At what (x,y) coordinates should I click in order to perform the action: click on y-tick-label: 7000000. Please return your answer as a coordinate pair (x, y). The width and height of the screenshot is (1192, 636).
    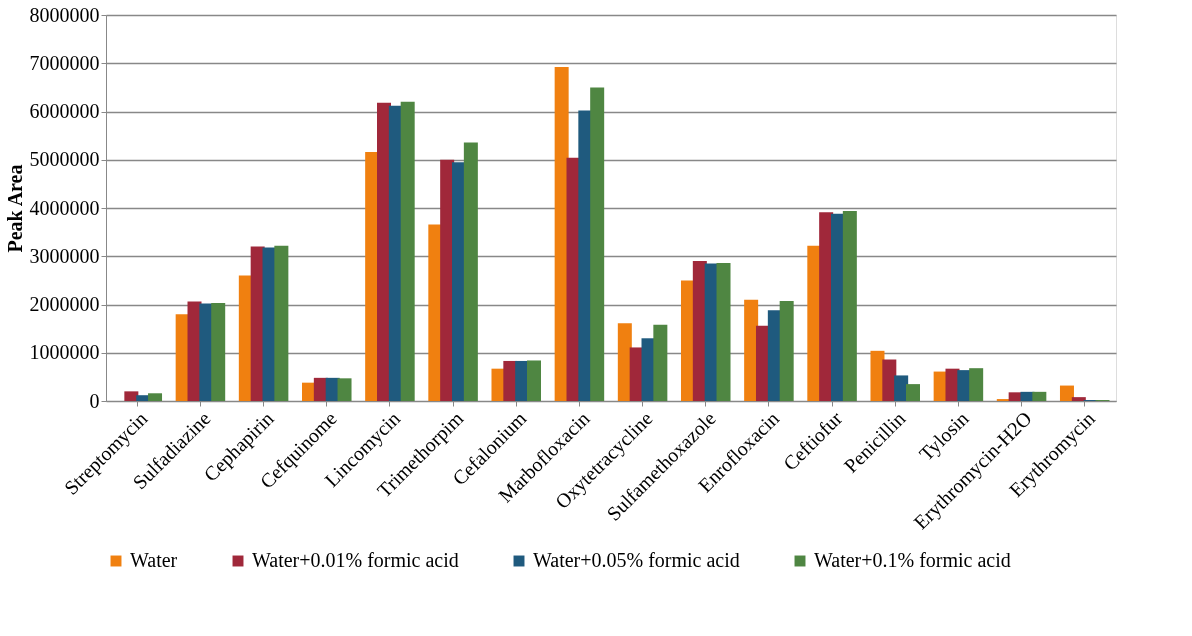
    Looking at the image, I should click on (64, 62).